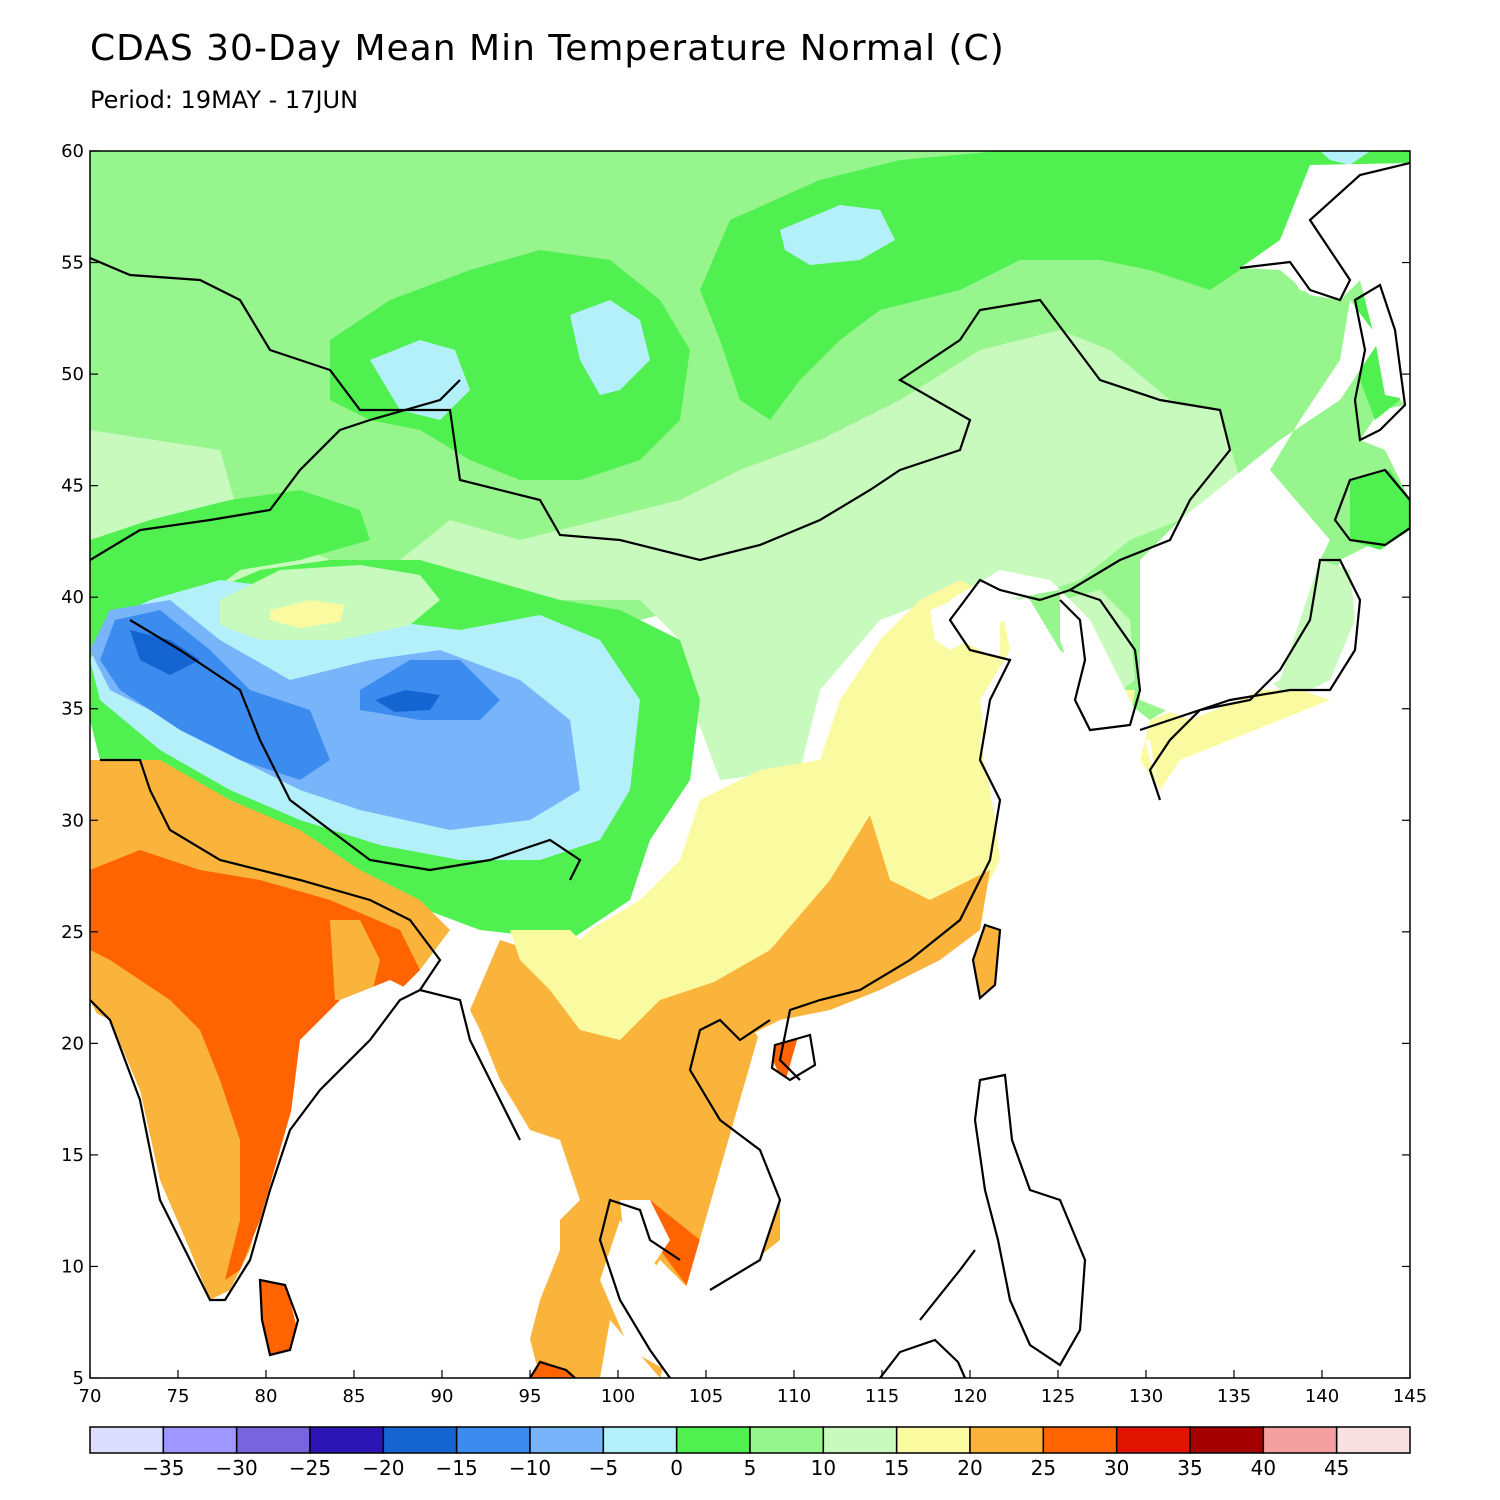 This screenshot has height=1500, width=1500. I want to click on band-25-30-sri-lanka, so click(279, 1317).